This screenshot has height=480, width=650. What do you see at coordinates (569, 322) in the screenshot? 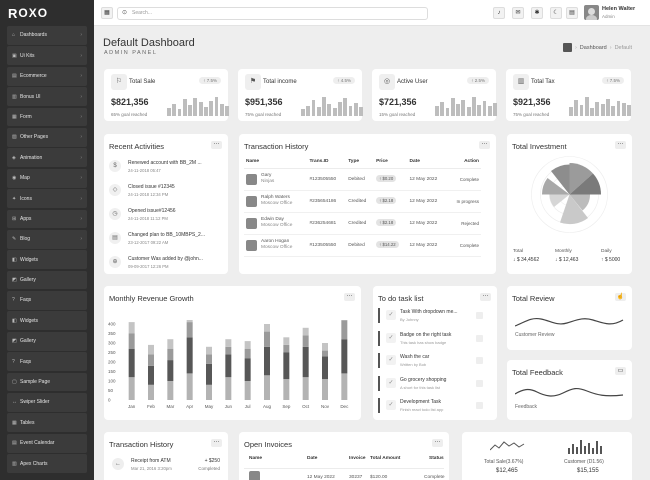
I see `review-sparkline` at bounding box center [569, 322].